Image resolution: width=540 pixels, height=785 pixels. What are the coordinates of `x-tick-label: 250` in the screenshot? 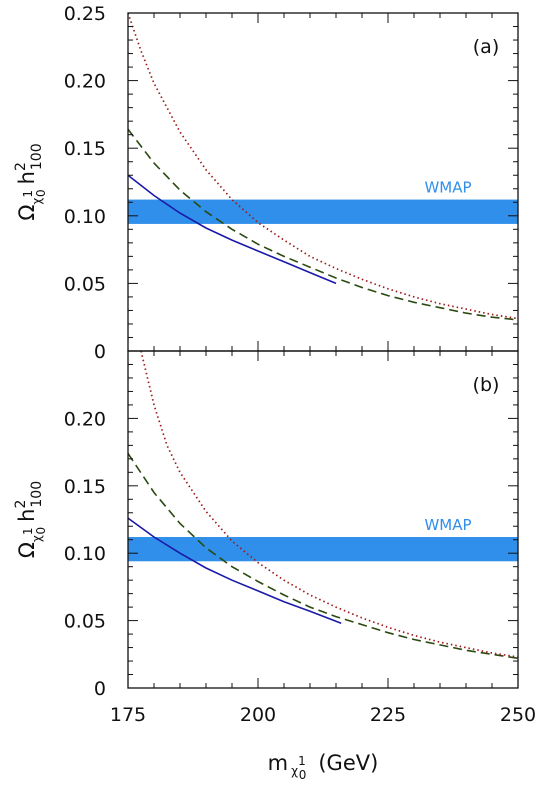 It's located at (518, 715).